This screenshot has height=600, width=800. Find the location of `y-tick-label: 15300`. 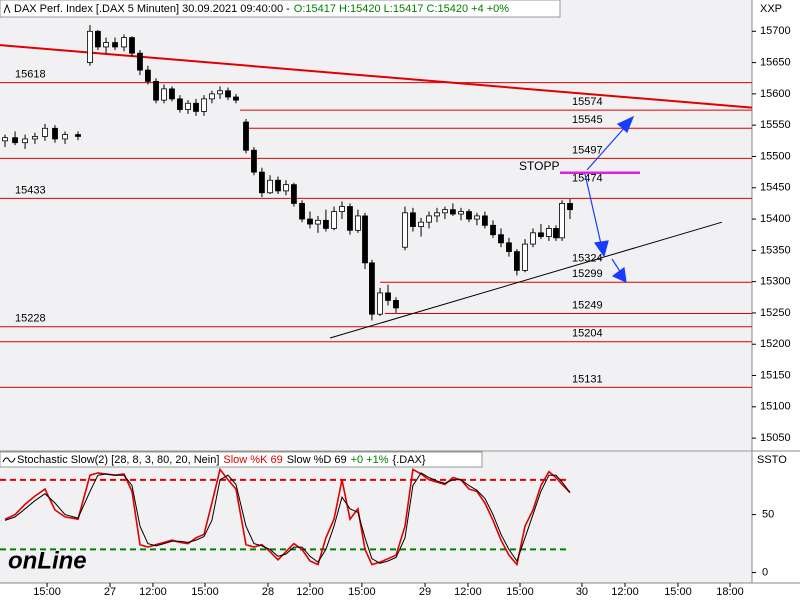

y-tick-label: 15300 is located at coordinates (775, 282).